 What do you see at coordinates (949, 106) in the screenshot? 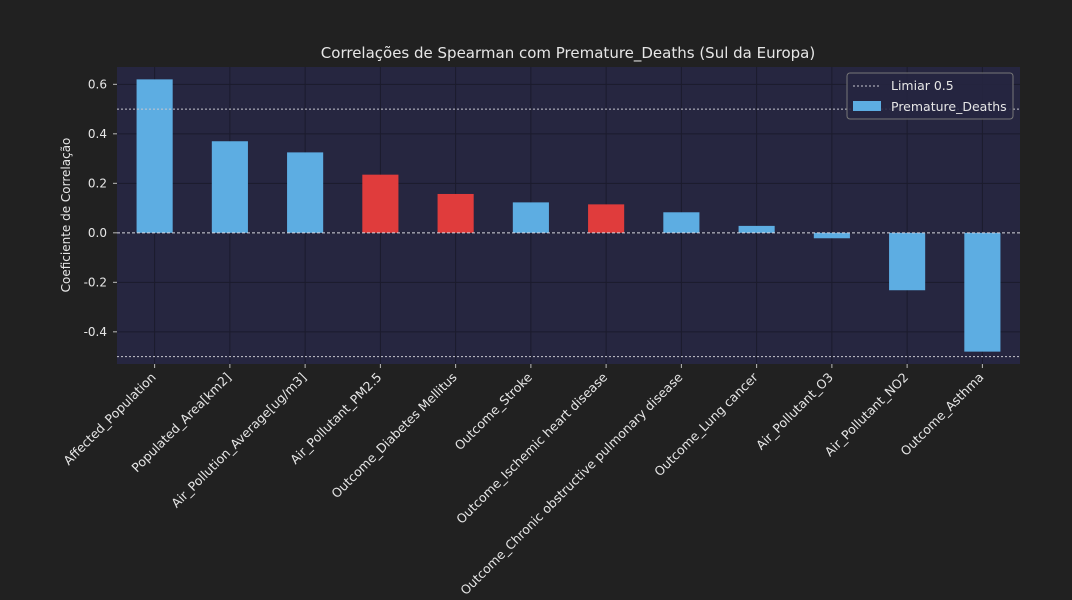
I see `legend-series-label: Premature_Deaths` at bounding box center [949, 106].